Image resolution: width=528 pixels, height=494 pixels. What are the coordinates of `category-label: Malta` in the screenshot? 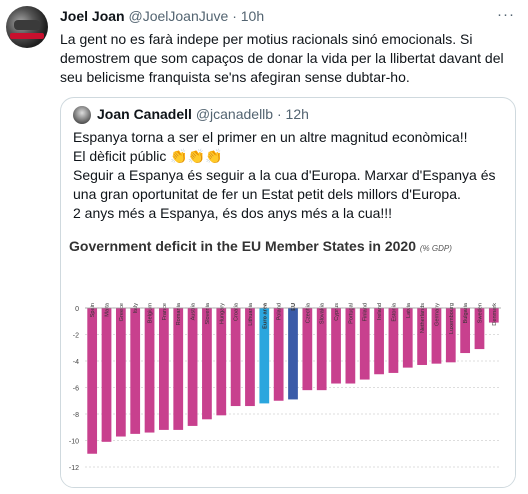 It's located at (108, 309).